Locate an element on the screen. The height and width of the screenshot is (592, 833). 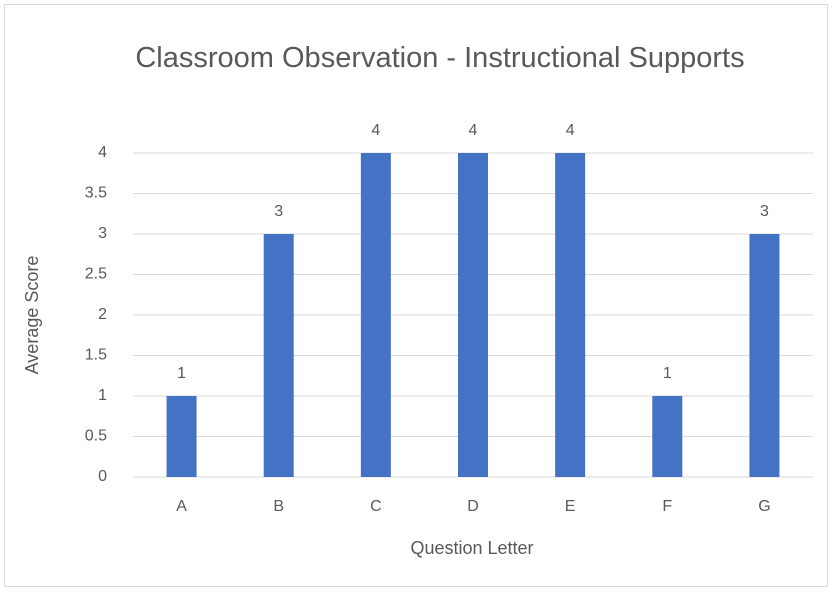
x-tick-label: A is located at coordinates (181, 506).